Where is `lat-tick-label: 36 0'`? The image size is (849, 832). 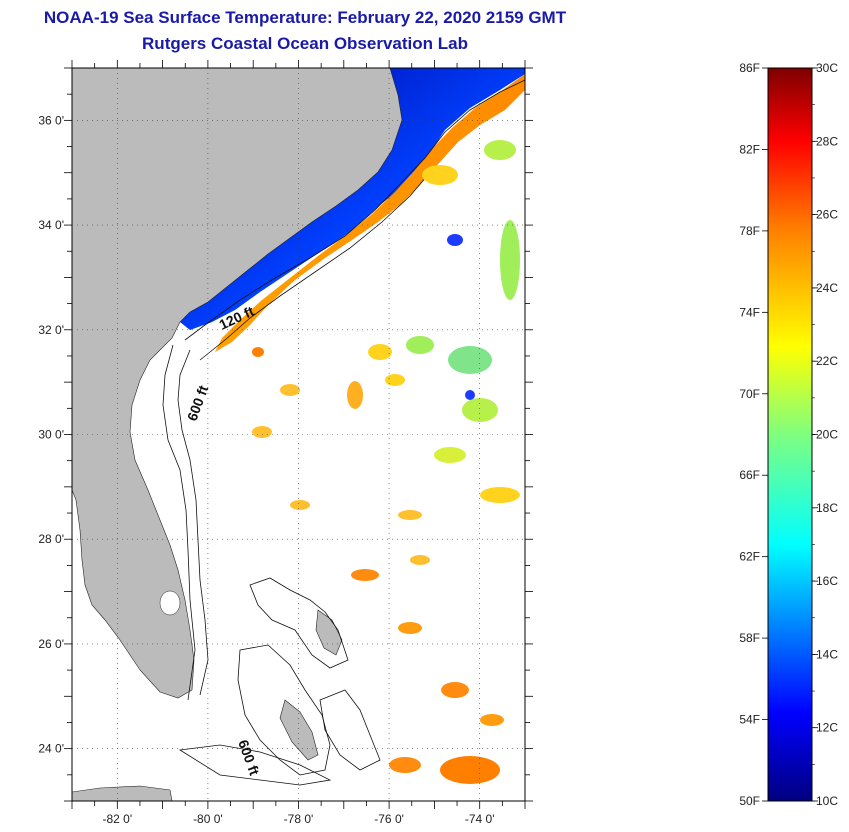 lat-tick-label: 36 0' is located at coordinates (51, 120).